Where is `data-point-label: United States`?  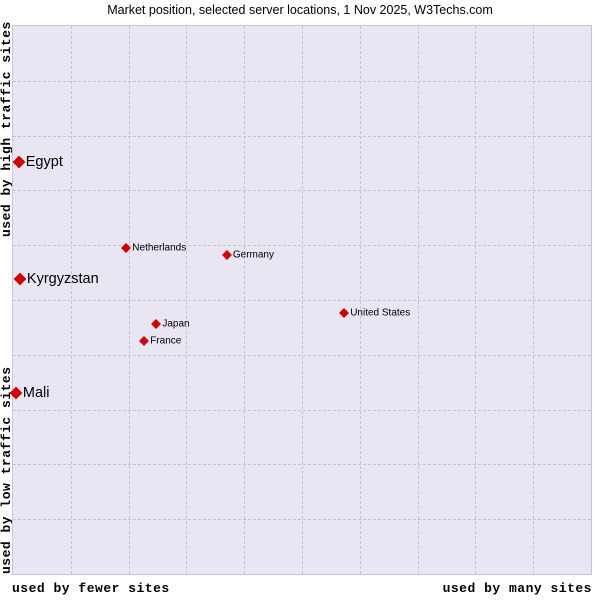
data-point-label: United States is located at coordinates (380, 313).